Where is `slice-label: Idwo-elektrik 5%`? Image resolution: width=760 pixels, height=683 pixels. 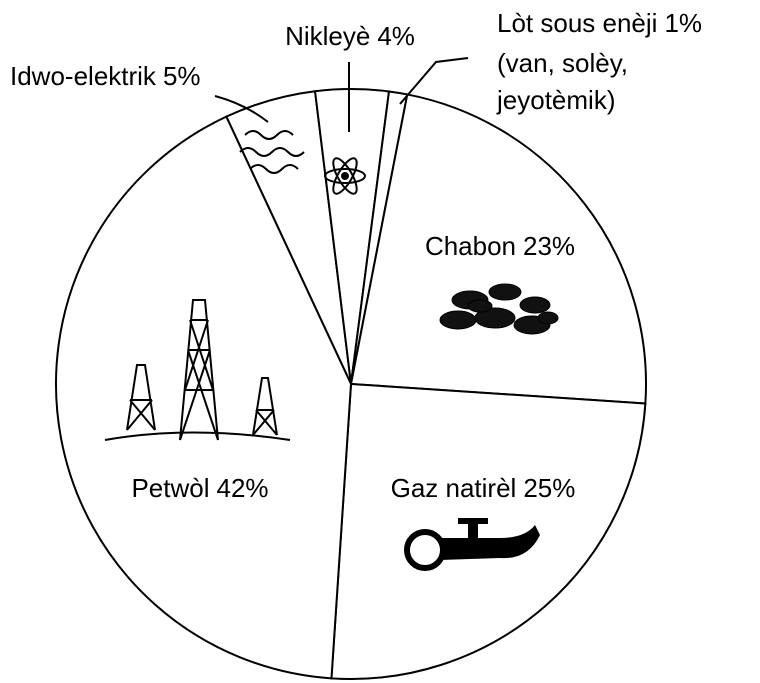 slice-label: Idwo-elektrik 5% is located at coordinates (105, 76).